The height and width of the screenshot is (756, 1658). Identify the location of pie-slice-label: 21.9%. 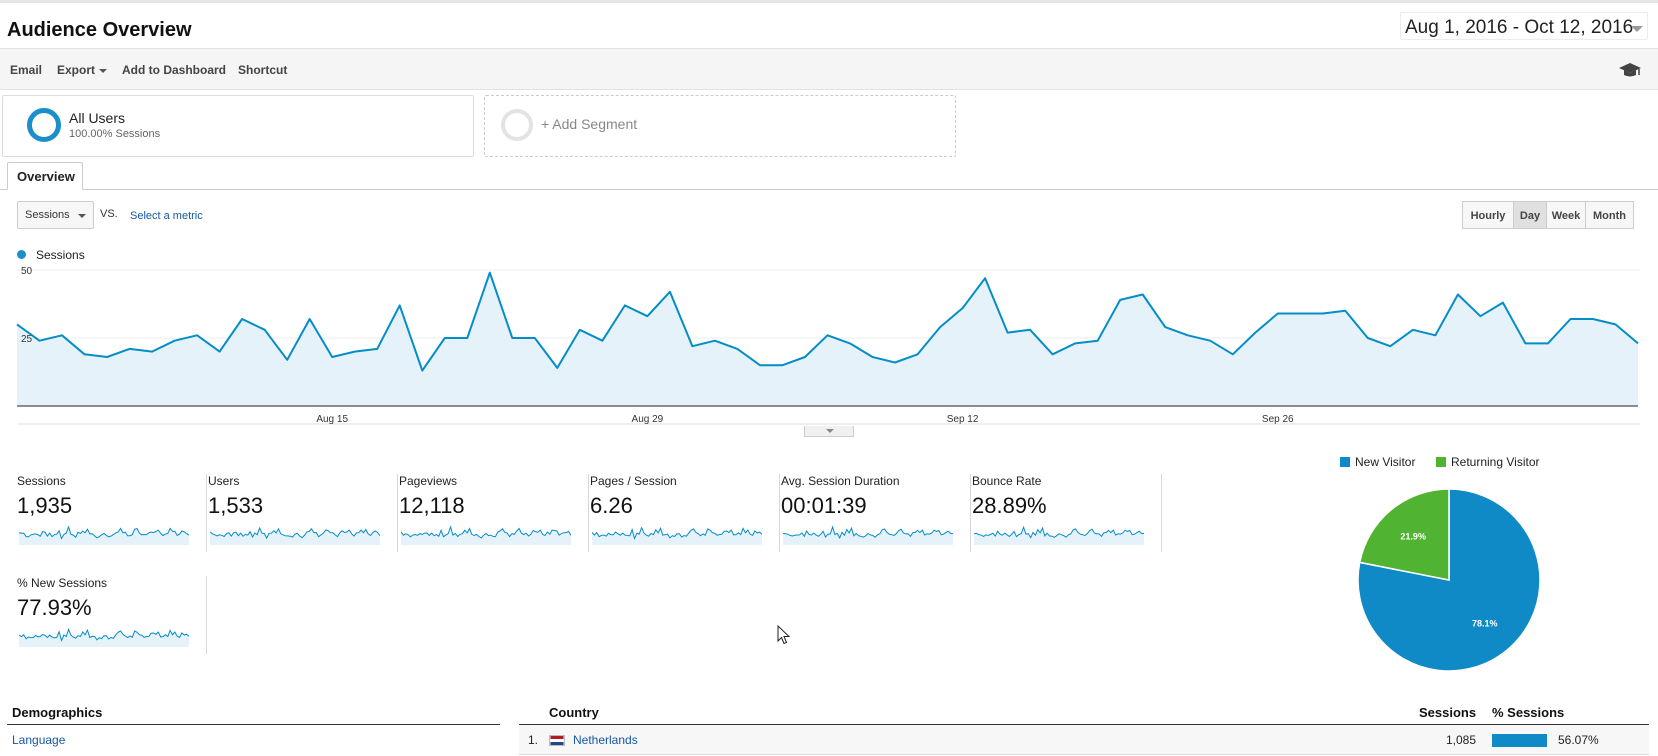
(1413, 536).